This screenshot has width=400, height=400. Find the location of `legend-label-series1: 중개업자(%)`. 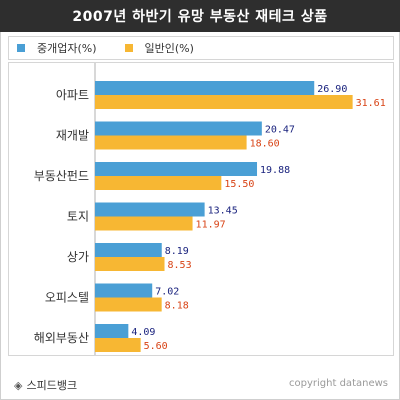

legend-label-series1: 중개업자(%) is located at coordinates (67, 48).